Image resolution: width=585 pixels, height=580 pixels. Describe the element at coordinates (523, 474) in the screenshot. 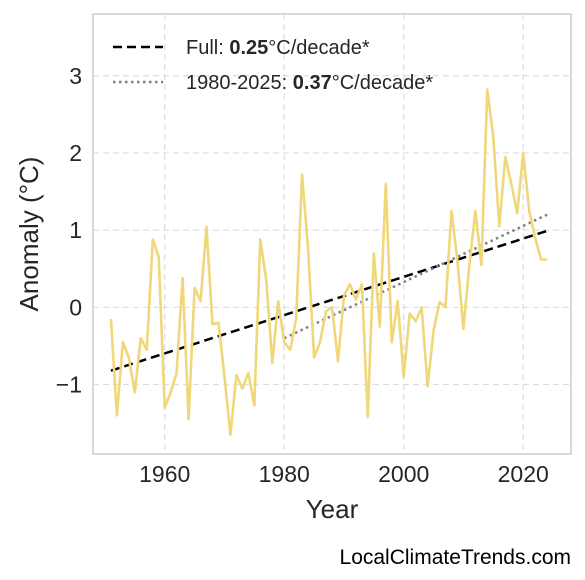

I see `x-tick-2020: 2020` at that location.